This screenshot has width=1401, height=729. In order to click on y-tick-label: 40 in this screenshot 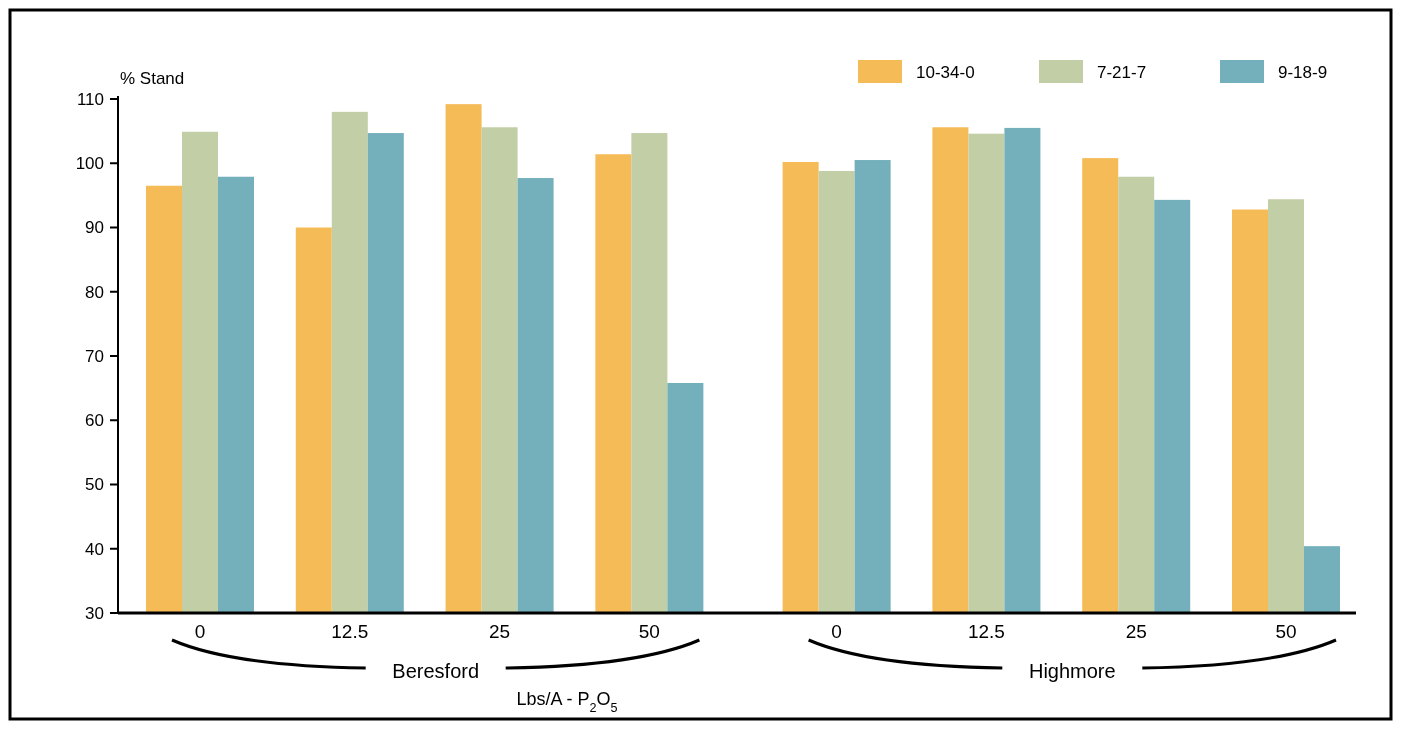, I will do `click(94, 549)`.